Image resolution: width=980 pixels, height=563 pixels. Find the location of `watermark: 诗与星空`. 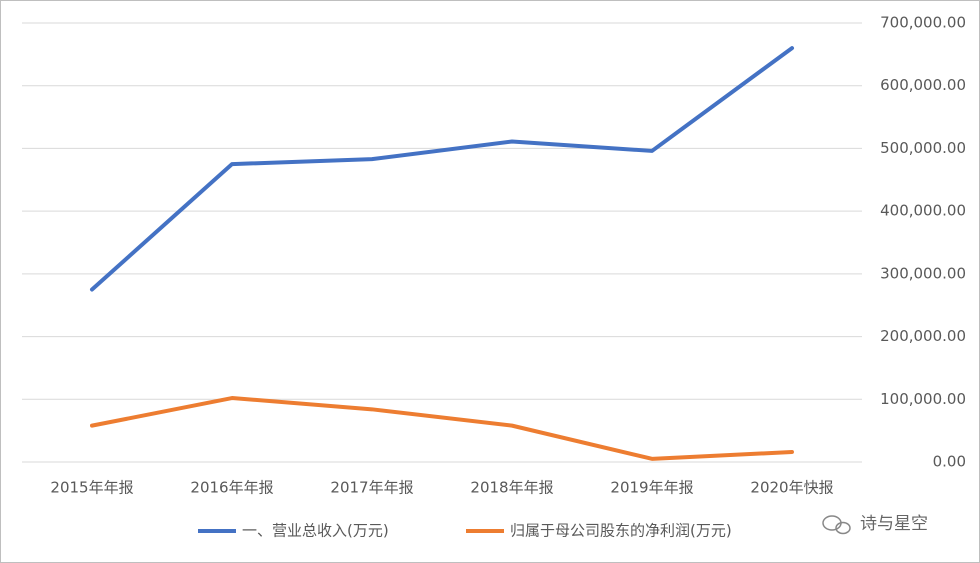

watermark: 诗与星空 is located at coordinates (875, 524).